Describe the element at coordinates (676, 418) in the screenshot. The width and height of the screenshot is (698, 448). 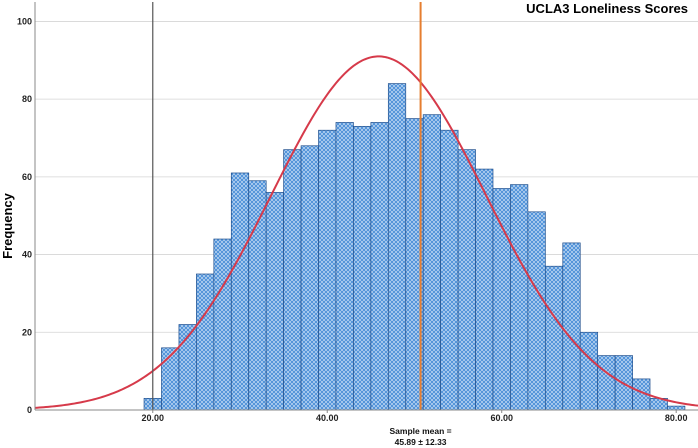
I see `x-tick-label-3: 80.00` at that location.